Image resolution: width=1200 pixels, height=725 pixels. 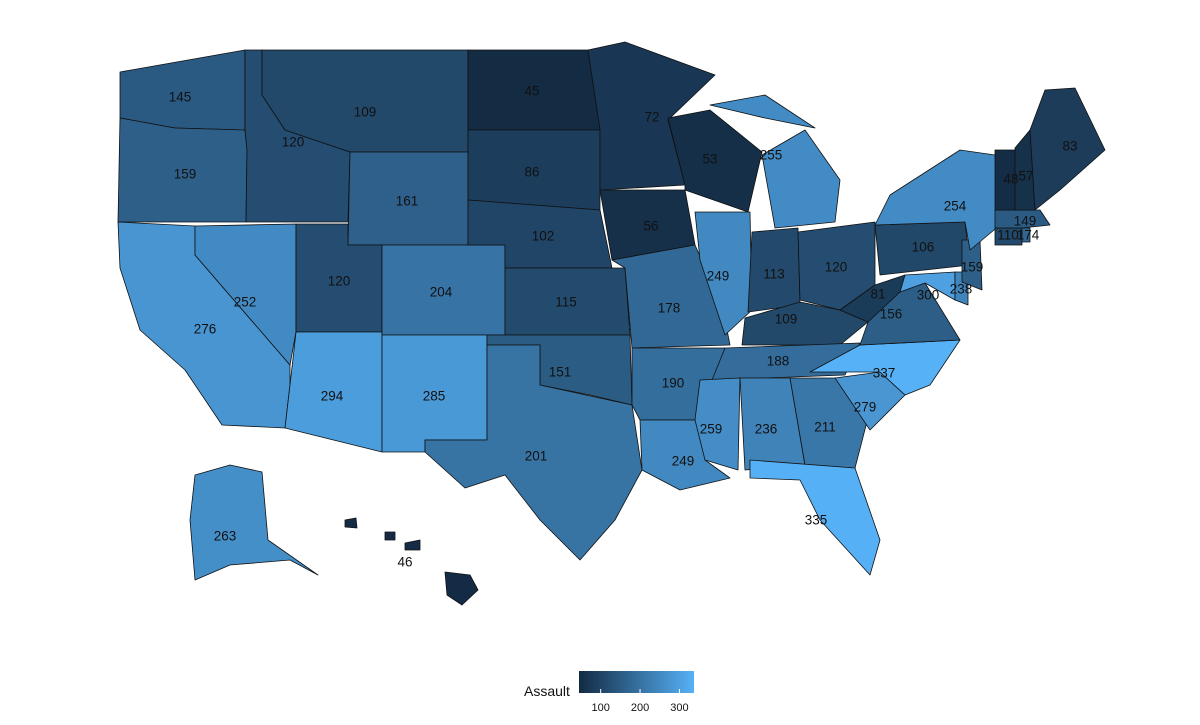 I want to click on value-label-oregon: 159, so click(x=185, y=174).